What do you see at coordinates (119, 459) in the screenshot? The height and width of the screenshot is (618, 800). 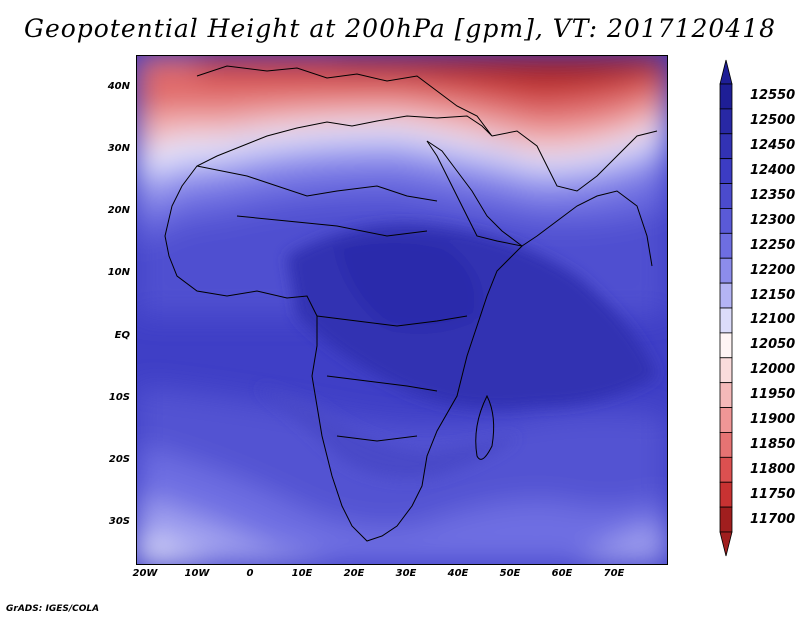 I see `lat-tick-label: 20S` at bounding box center [119, 459].